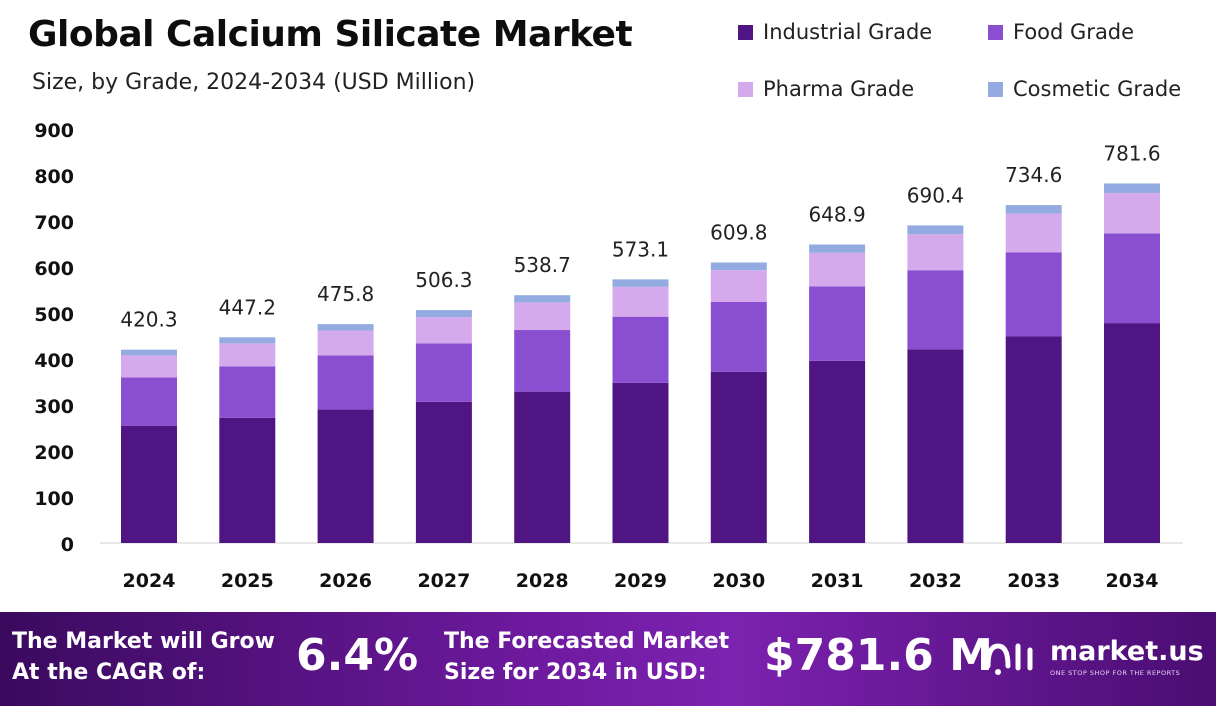 This screenshot has height=706, width=1216. What do you see at coordinates (149, 581) in the screenshot?
I see `x-tick-label: 2024` at bounding box center [149, 581].